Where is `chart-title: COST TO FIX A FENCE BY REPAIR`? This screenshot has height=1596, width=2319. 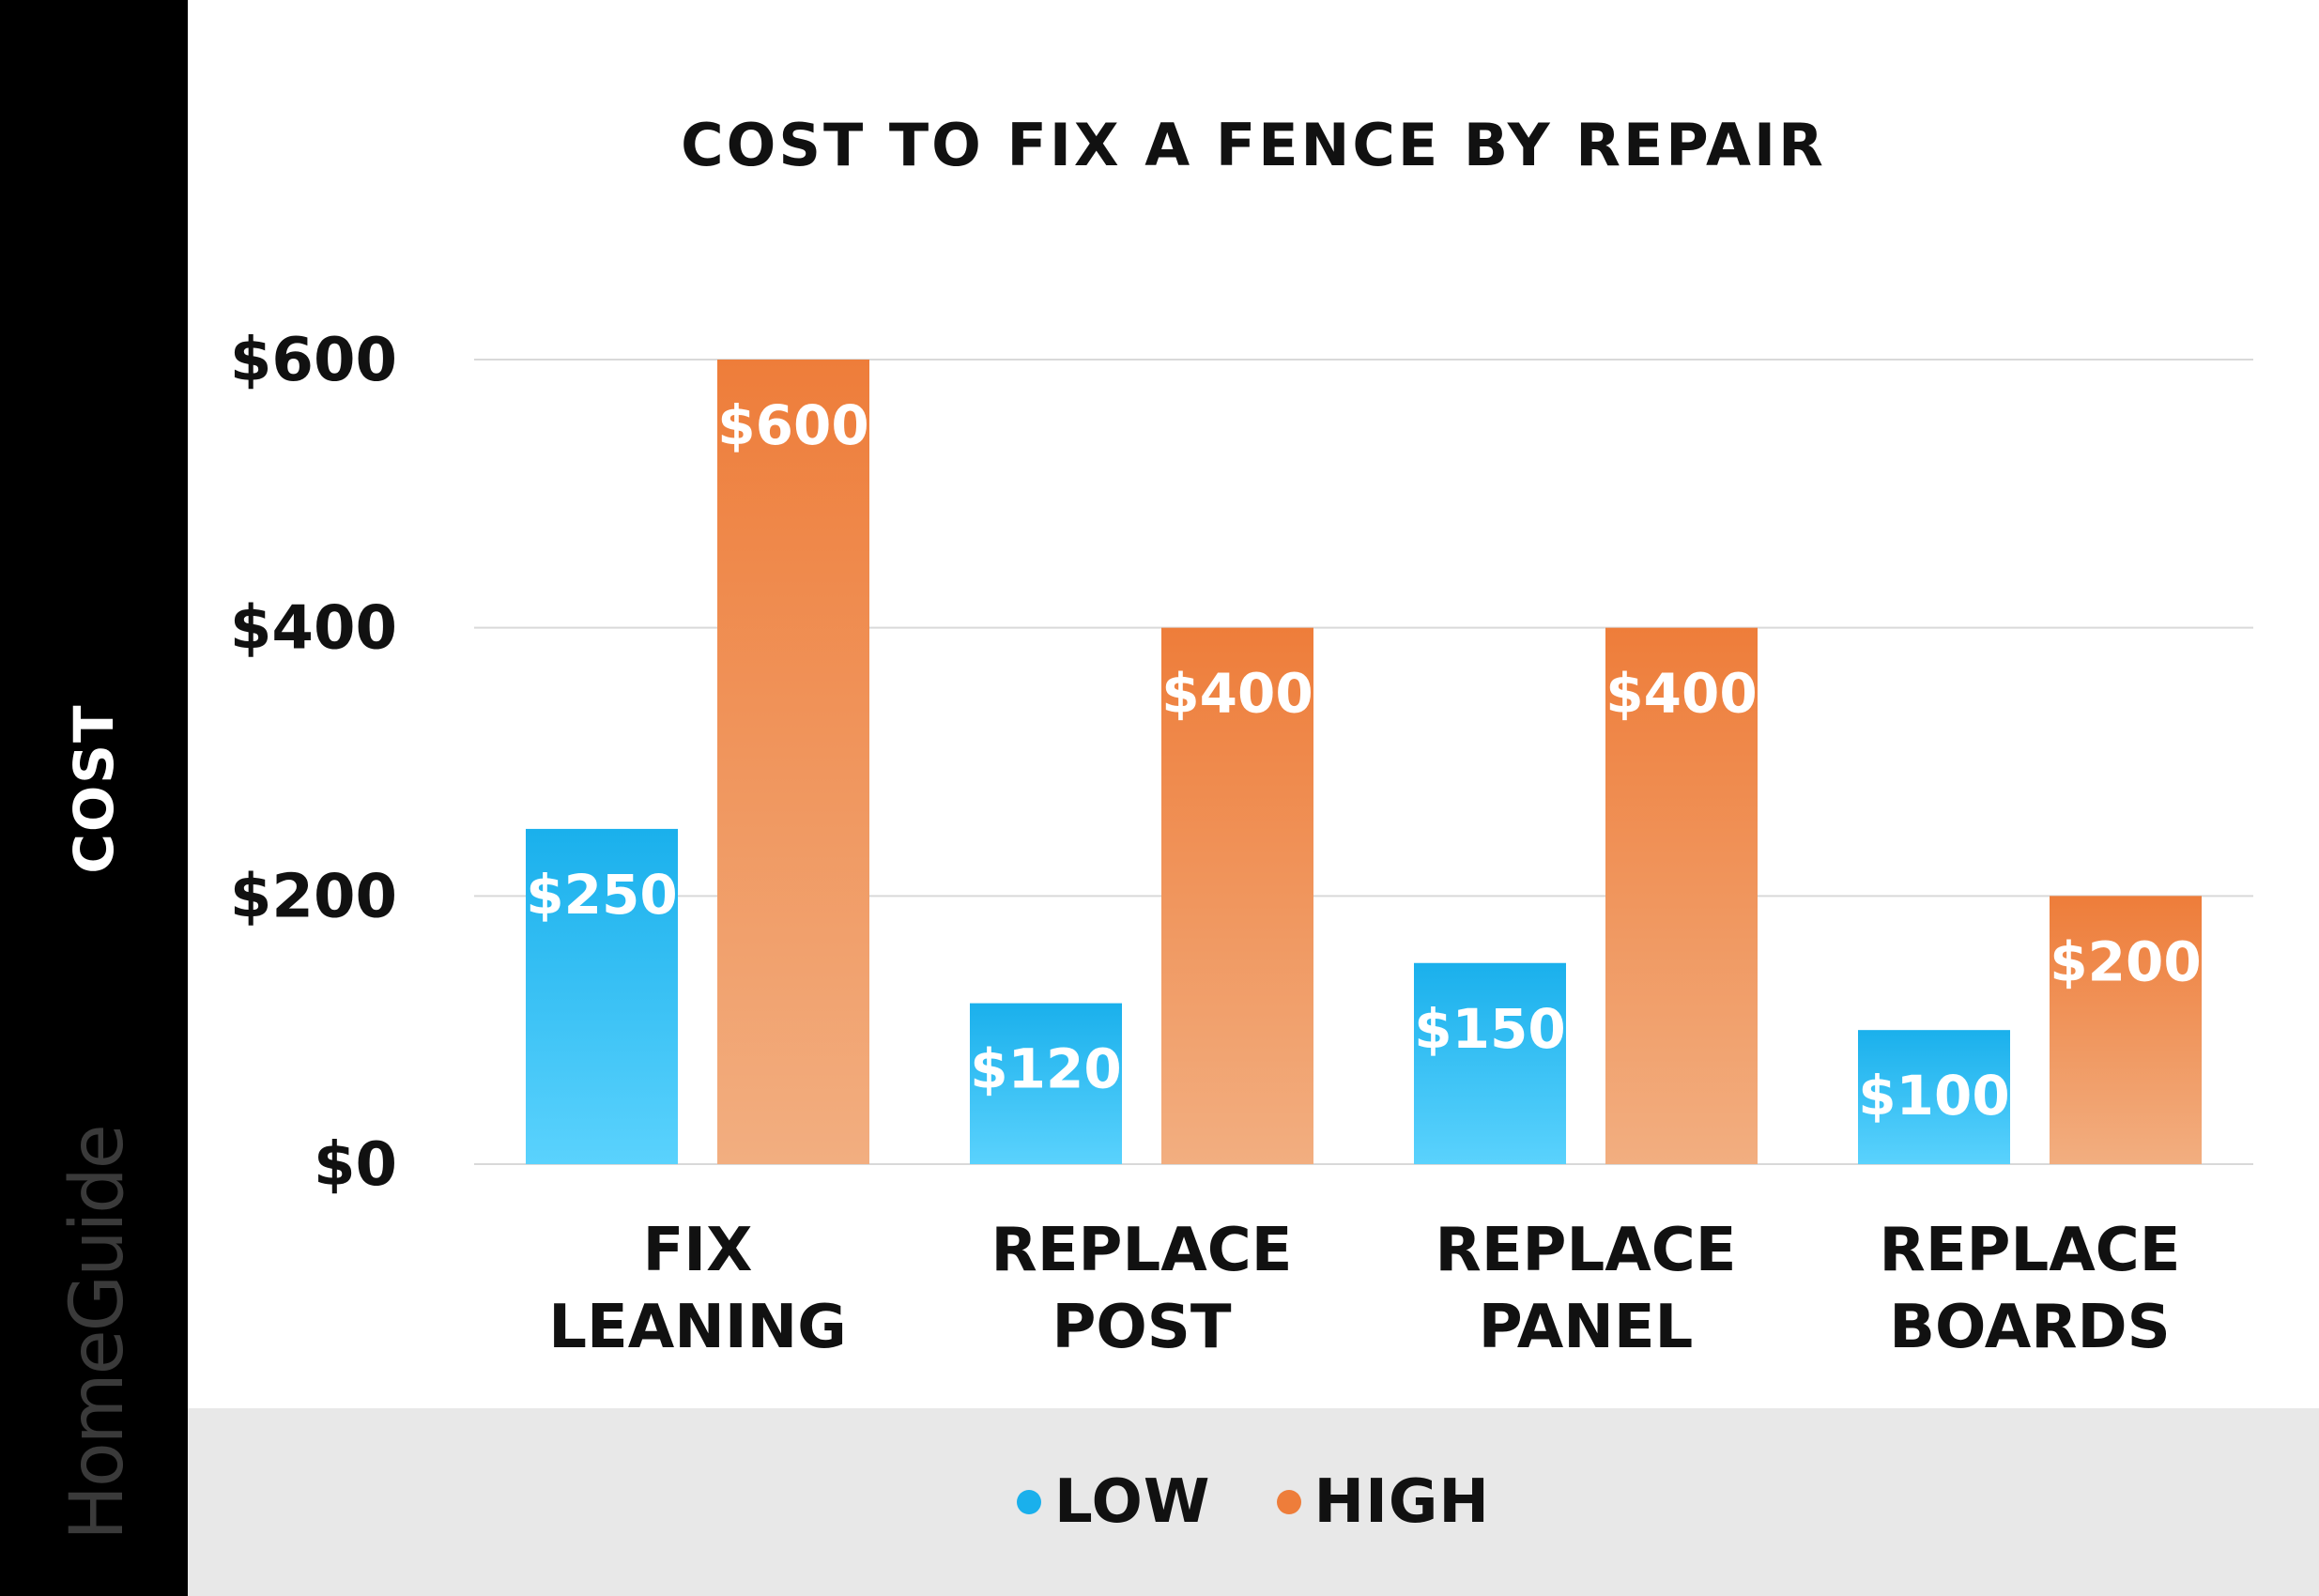 chart-title: COST TO FIX A FENCE BY REPAIR is located at coordinates (1253, 145).